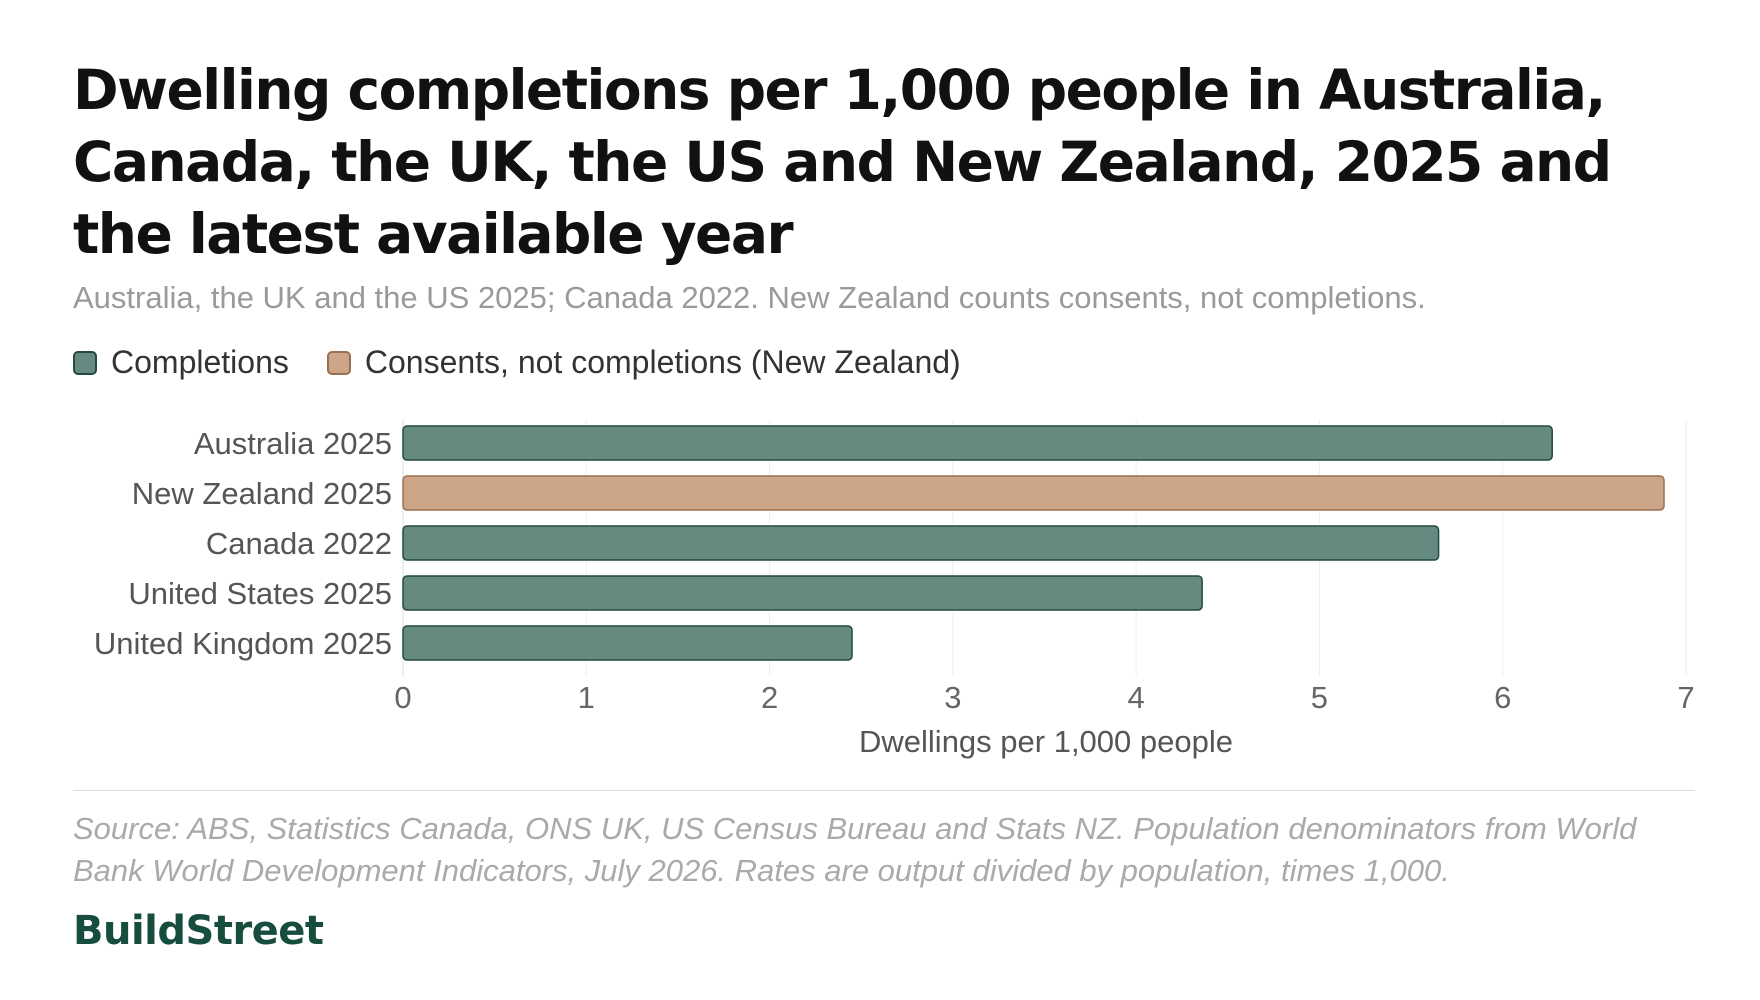 This screenshot has height=1000, width=1760. I want to click on x-tick-label: 7, so click(1685, 697).